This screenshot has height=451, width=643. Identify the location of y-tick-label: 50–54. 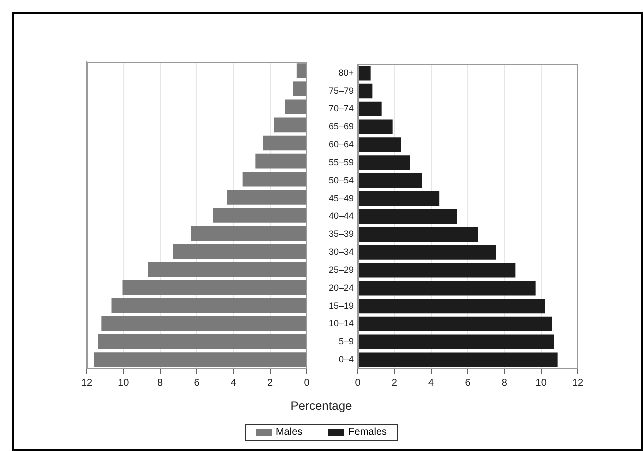
(341, 180).